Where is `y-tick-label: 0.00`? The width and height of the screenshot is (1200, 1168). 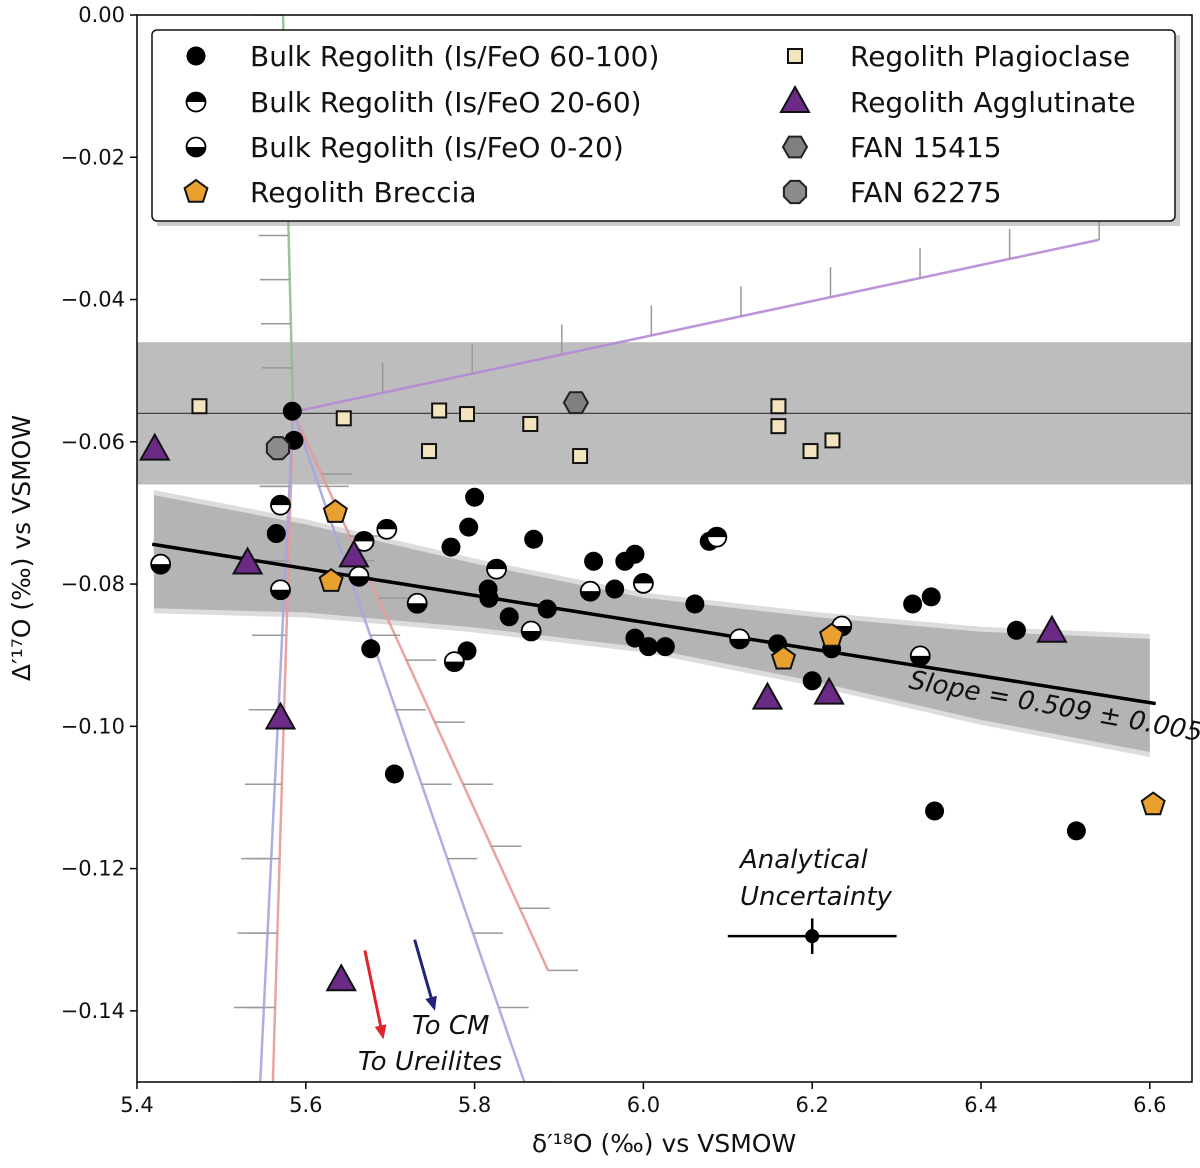
y-tick-label: 0.00 is located at coordinates (101, 15).